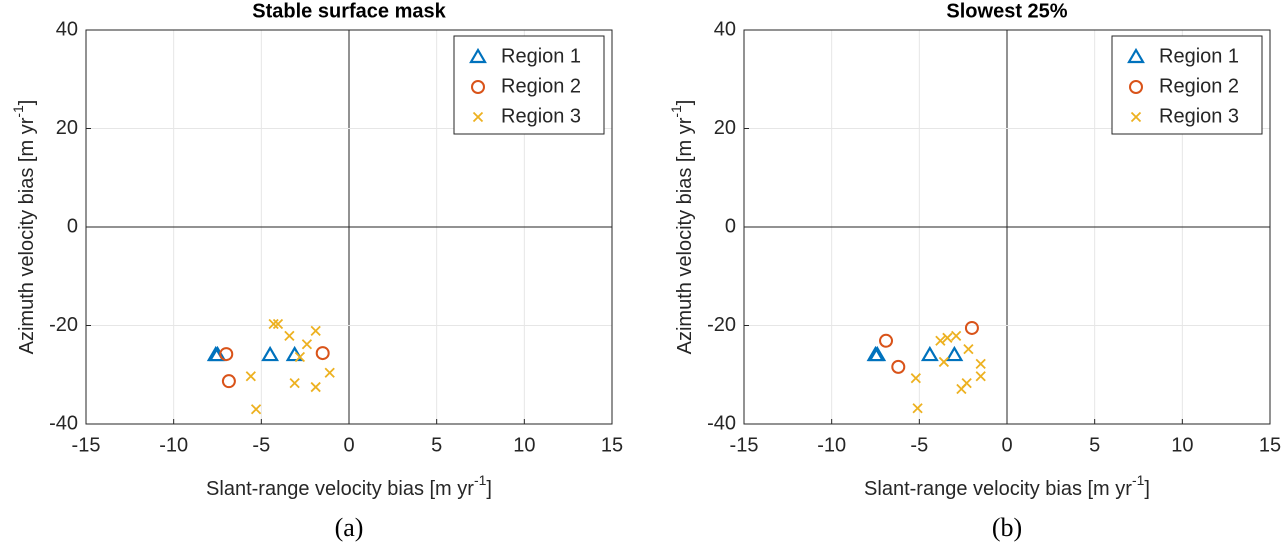 This screenshot has height=549, width=1284. I want to click on chart-title: Stable surface mask, so click(349, 11).